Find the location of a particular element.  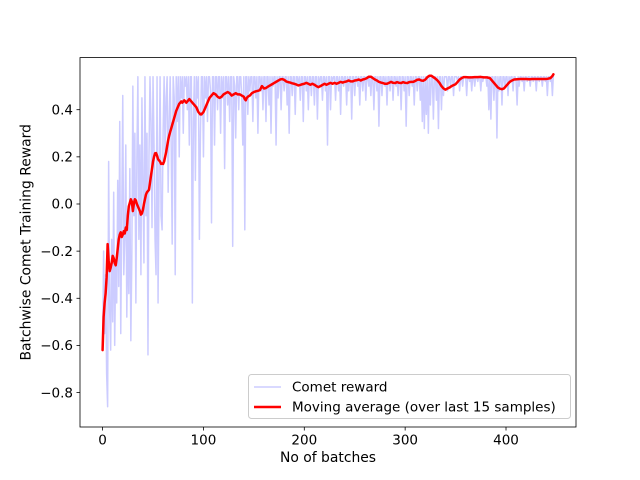

y-tick-label-1: 0.2 is located at coordinates (62, 158).